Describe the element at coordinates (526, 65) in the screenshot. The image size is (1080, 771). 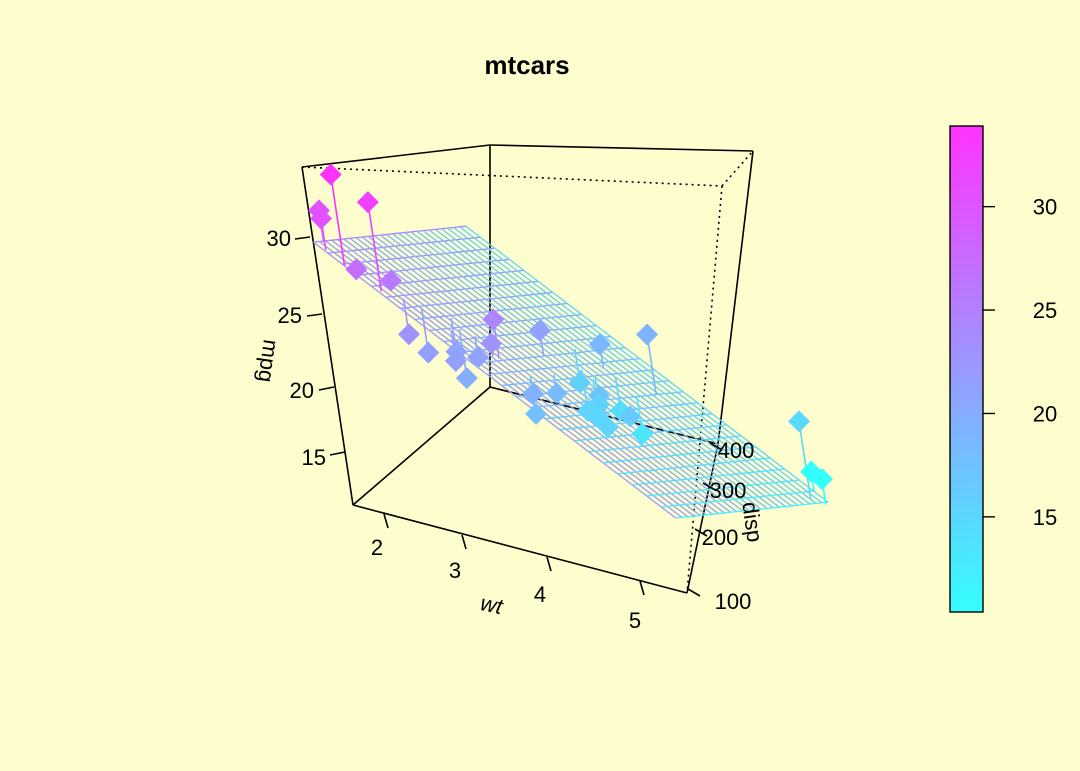
I see `chart-title: mtcars` at that location.